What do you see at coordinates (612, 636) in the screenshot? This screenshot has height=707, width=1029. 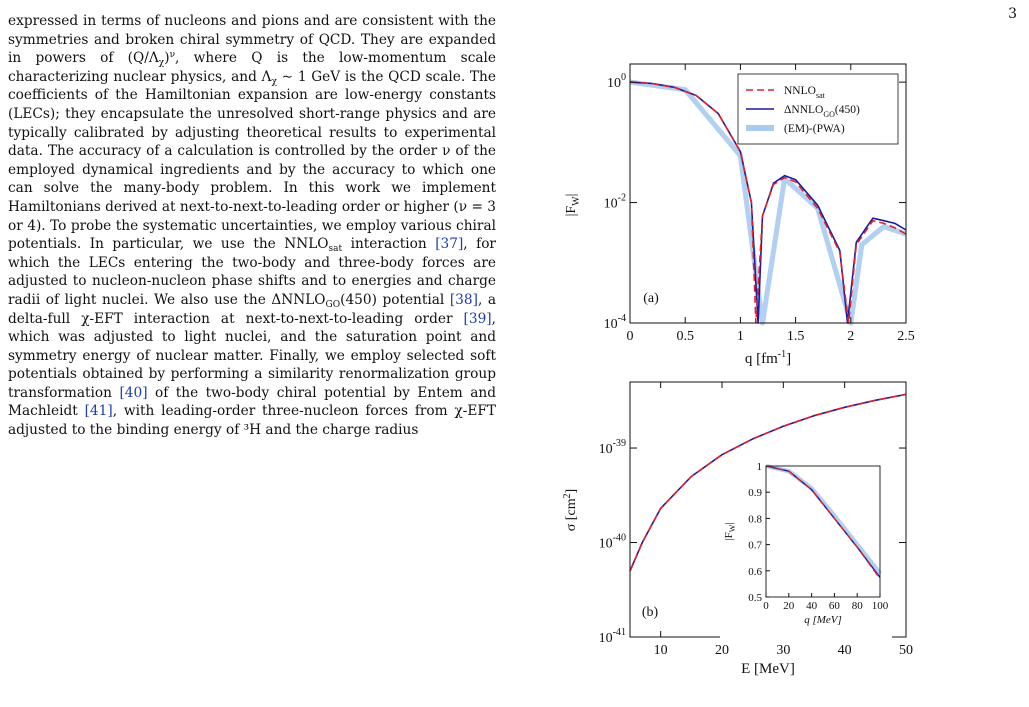 I see `y-tick-label: 10⁻⁴¹` at bounding box center [612, 636].